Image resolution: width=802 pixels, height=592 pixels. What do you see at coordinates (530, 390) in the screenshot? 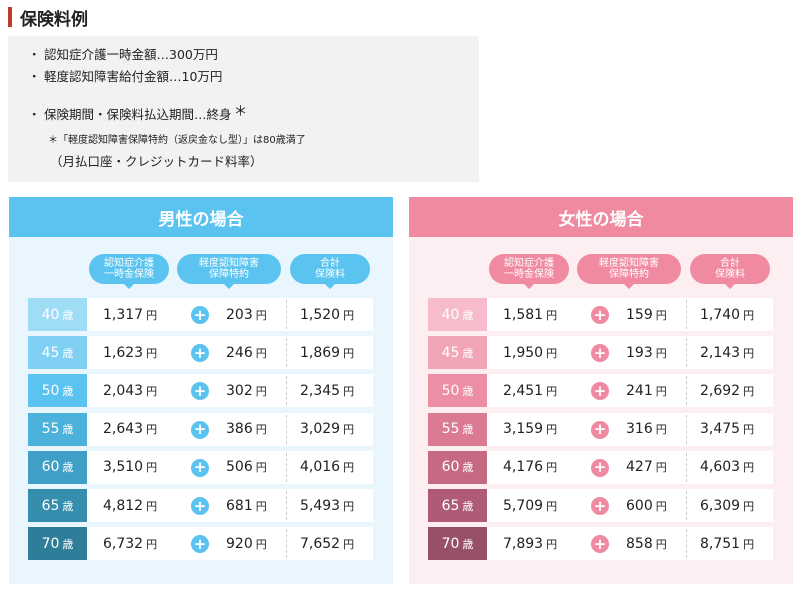
I see `dementia-premium: 2,451 円` at bounding box center [530, 390].